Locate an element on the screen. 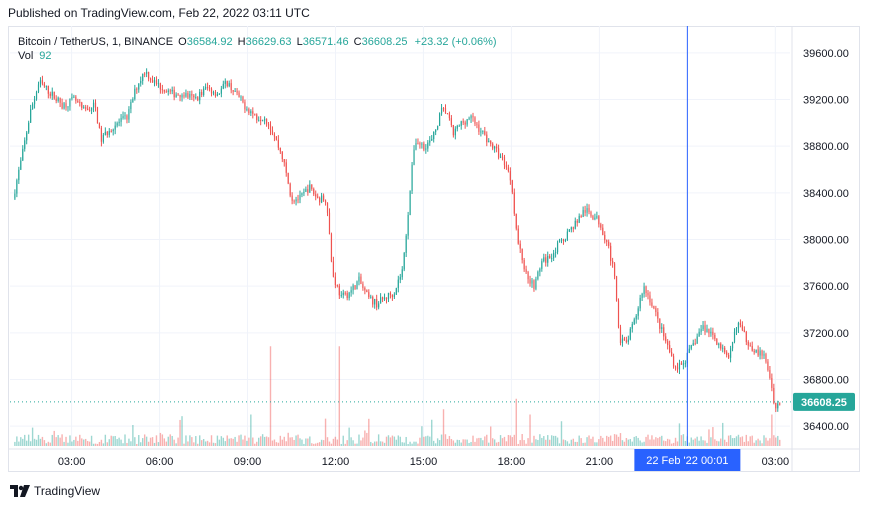  volume-label: Vol is located at coordinates (26, 56).